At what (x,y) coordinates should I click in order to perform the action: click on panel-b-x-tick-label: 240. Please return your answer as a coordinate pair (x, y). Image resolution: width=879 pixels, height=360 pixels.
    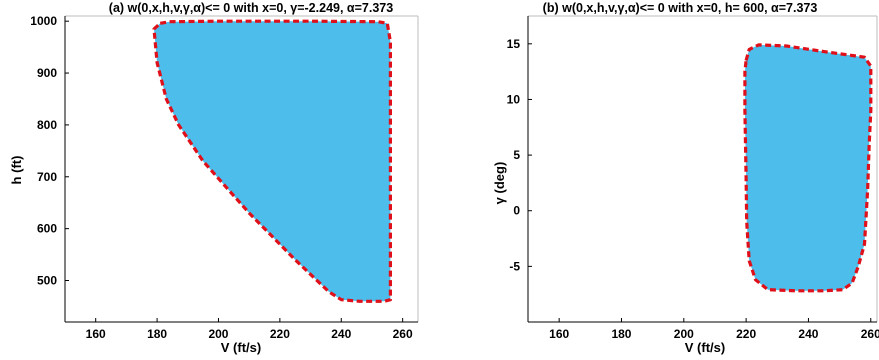
    Looking at the image, I should click on (808, 334).